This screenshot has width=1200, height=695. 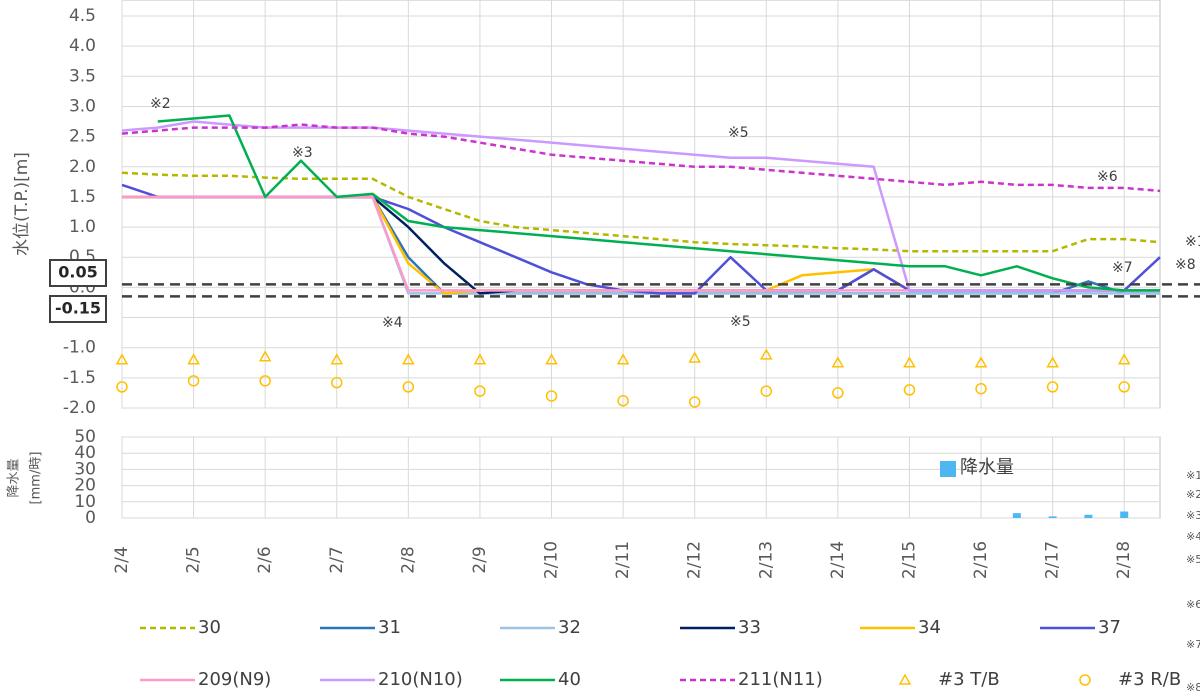 What do you see at coordinates (234, 679) in the screenshot?
I see `legend-label: 209(N9)` at bounding box center [234, 679].